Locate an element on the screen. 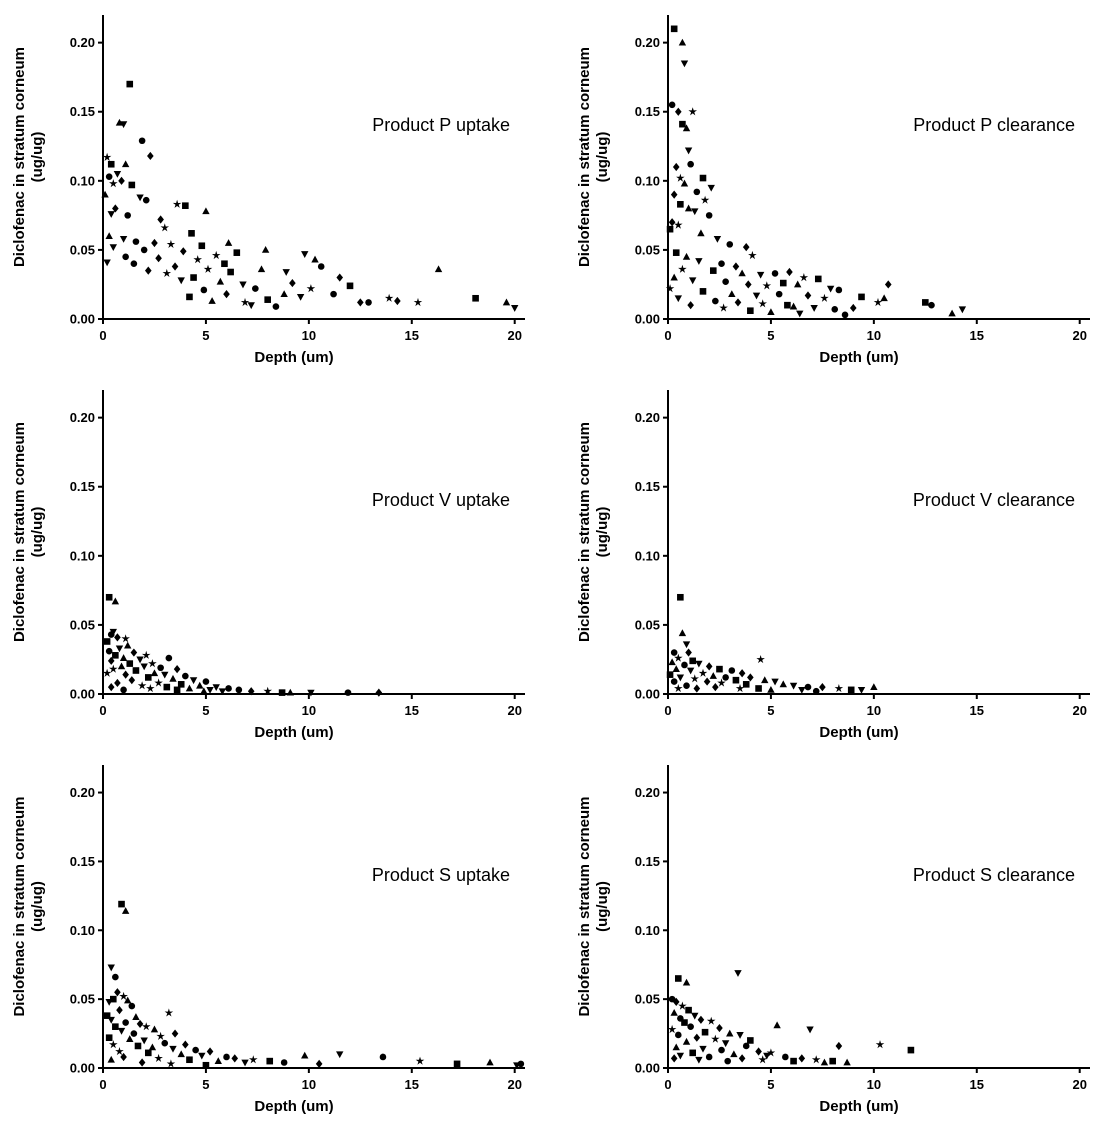 This screenshot has height=1124, width=1110. x-tick-label: 15 is located at coordinates (977, 1084).